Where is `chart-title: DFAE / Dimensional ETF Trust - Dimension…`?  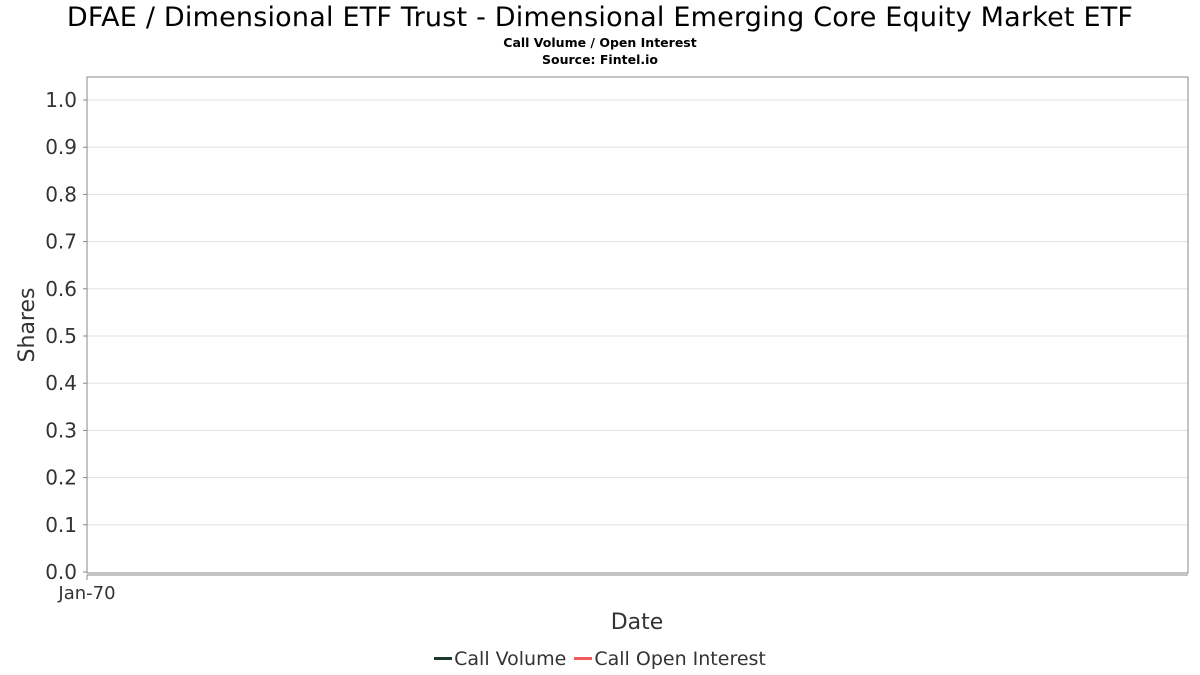 chart-title: DFAE / Dimensional ETF Trust - Dimension… is located at coordinates (600, 17).